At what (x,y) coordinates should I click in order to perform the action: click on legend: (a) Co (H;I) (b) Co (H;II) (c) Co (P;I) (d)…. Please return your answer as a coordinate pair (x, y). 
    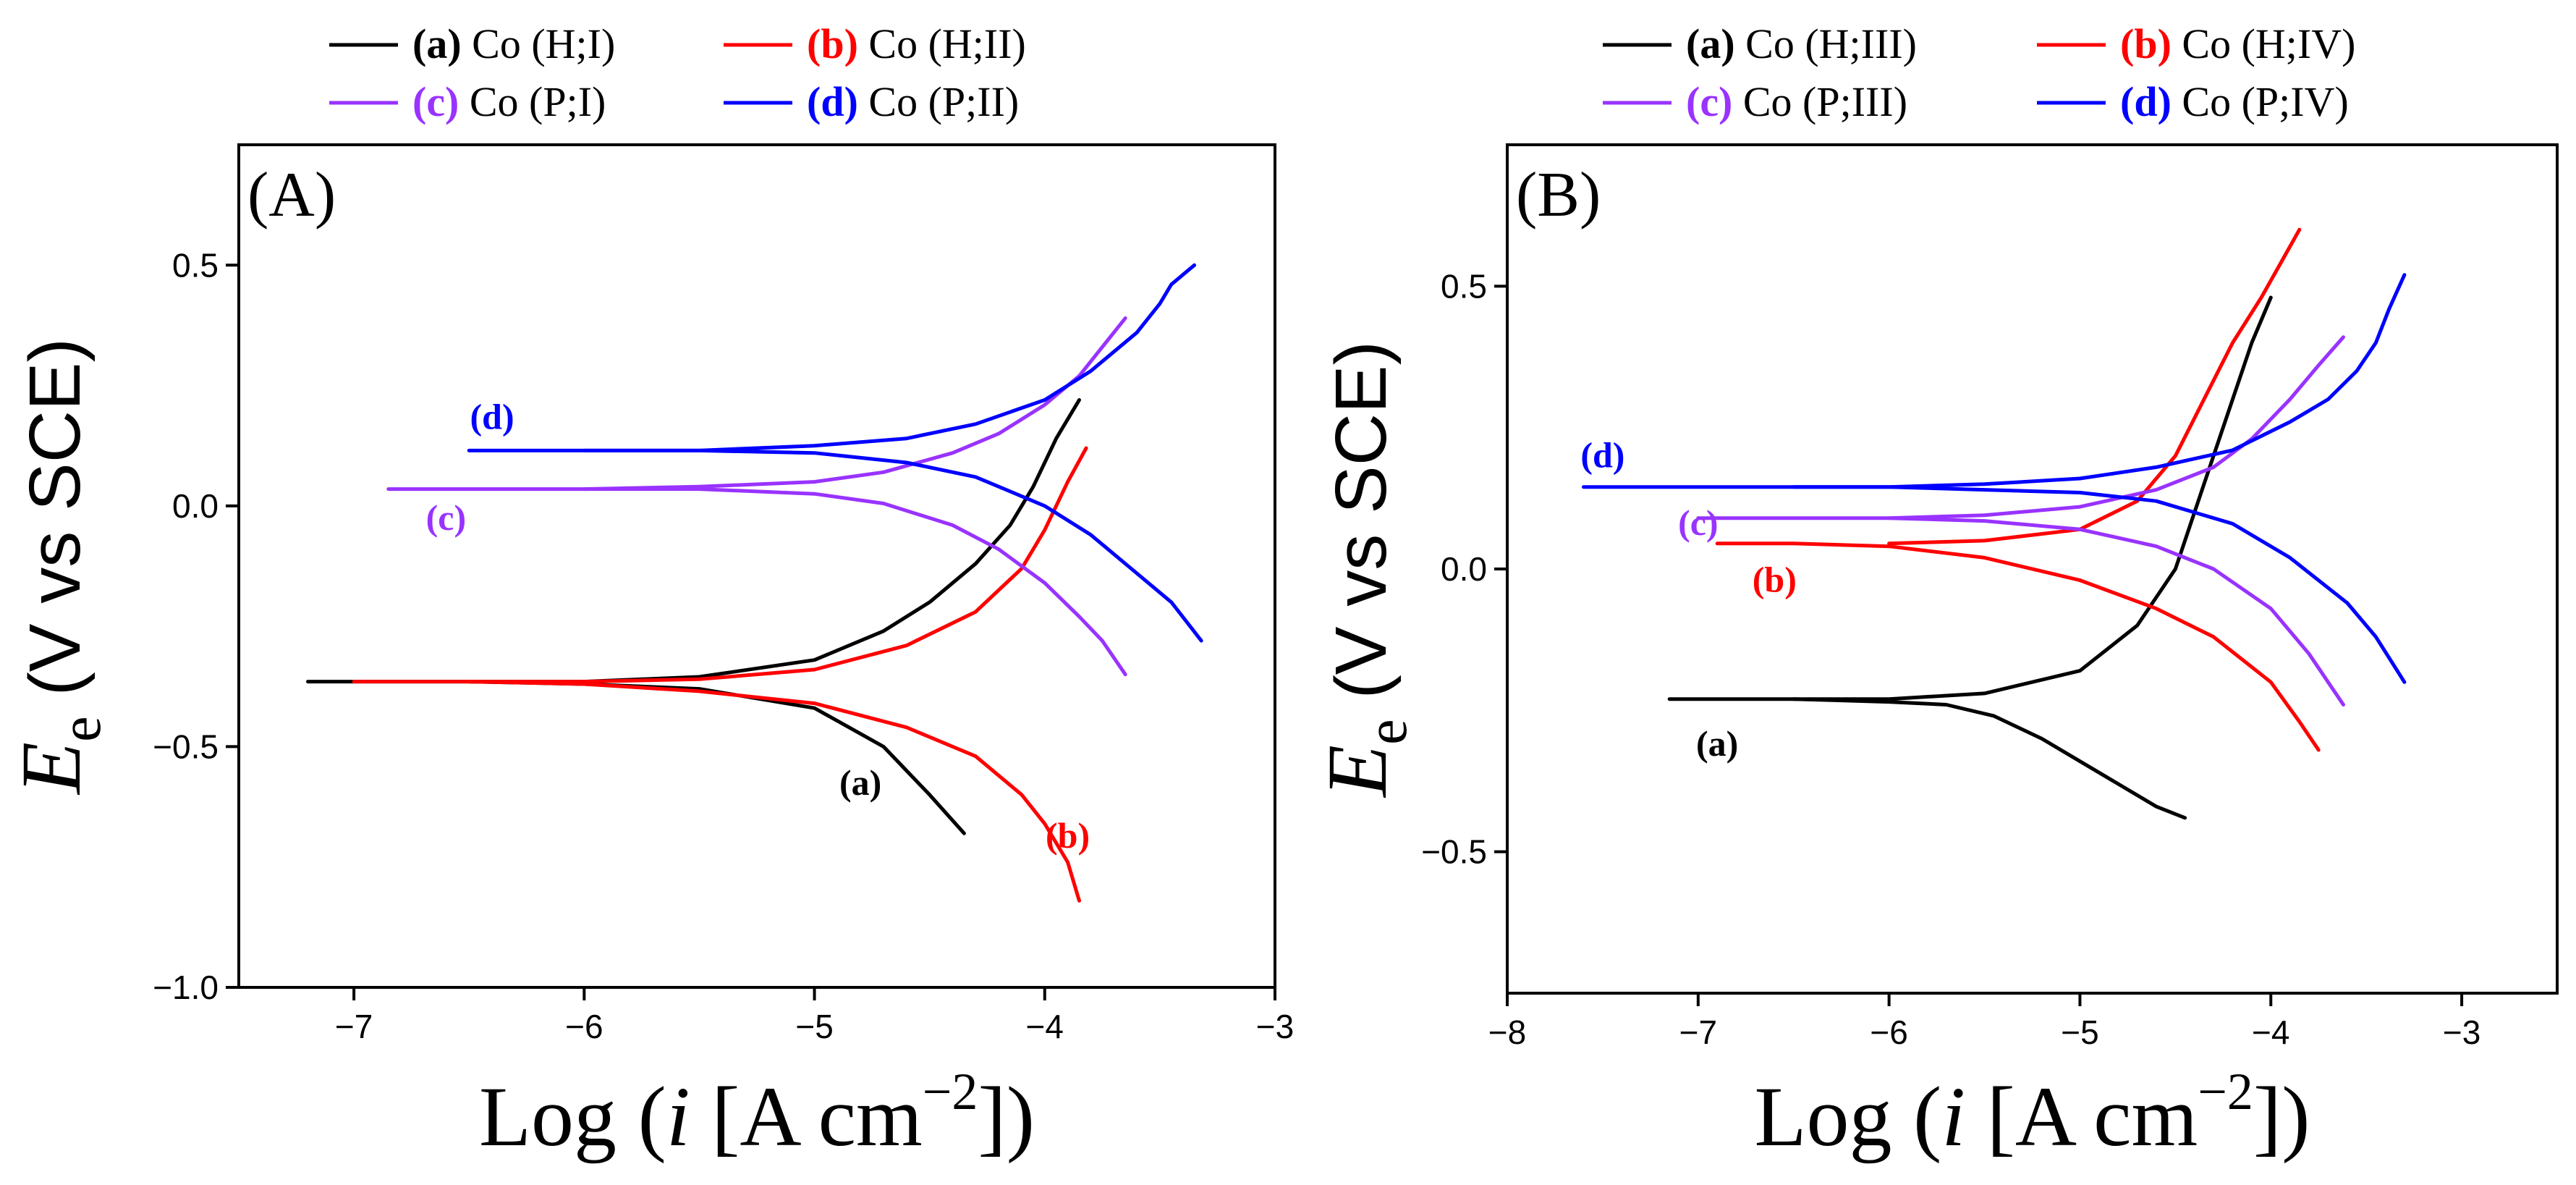
    Looking at the image, I should click on (677, 72).